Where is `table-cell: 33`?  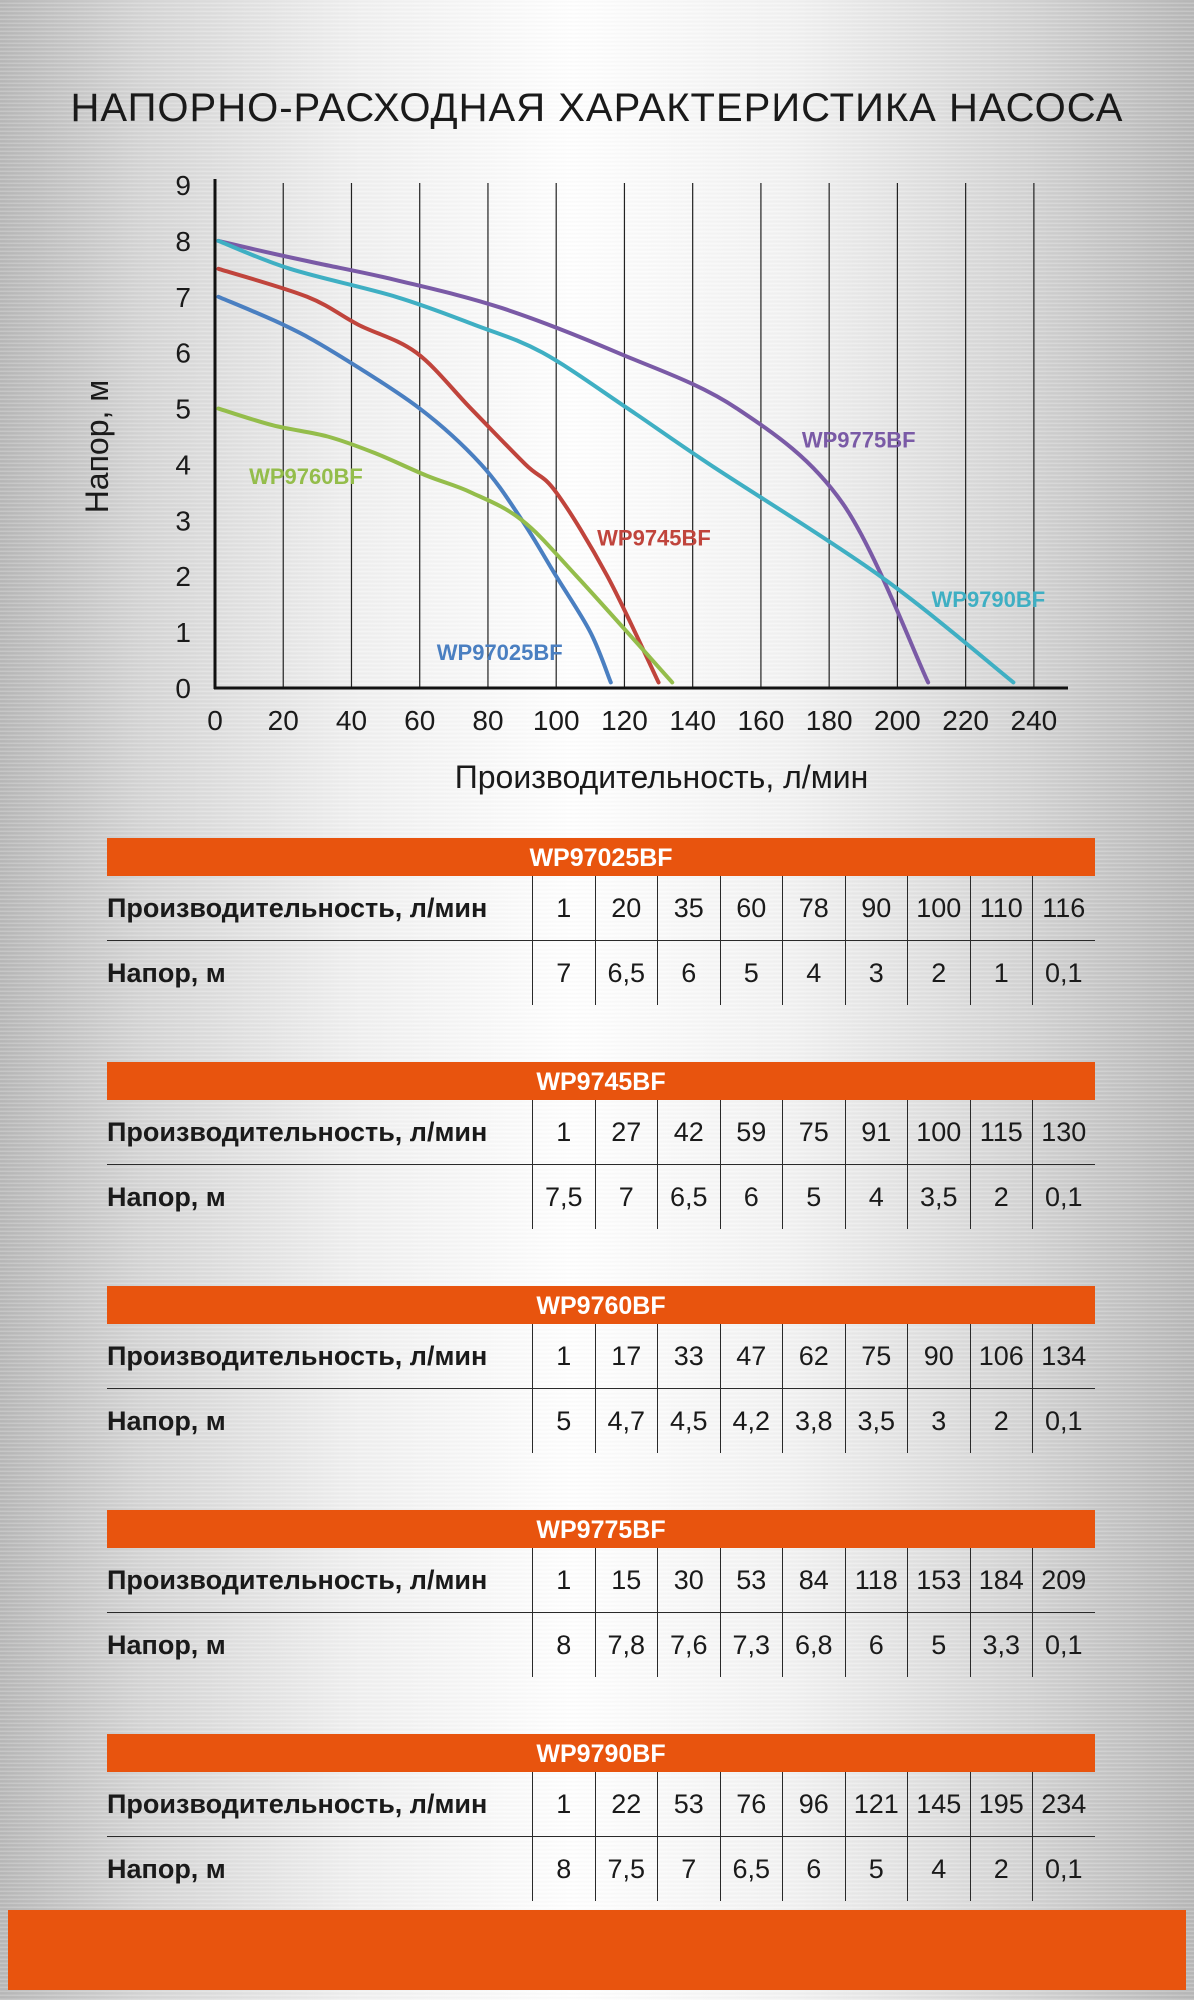 table-cell: 33 is located at coordinates (688, 1356).